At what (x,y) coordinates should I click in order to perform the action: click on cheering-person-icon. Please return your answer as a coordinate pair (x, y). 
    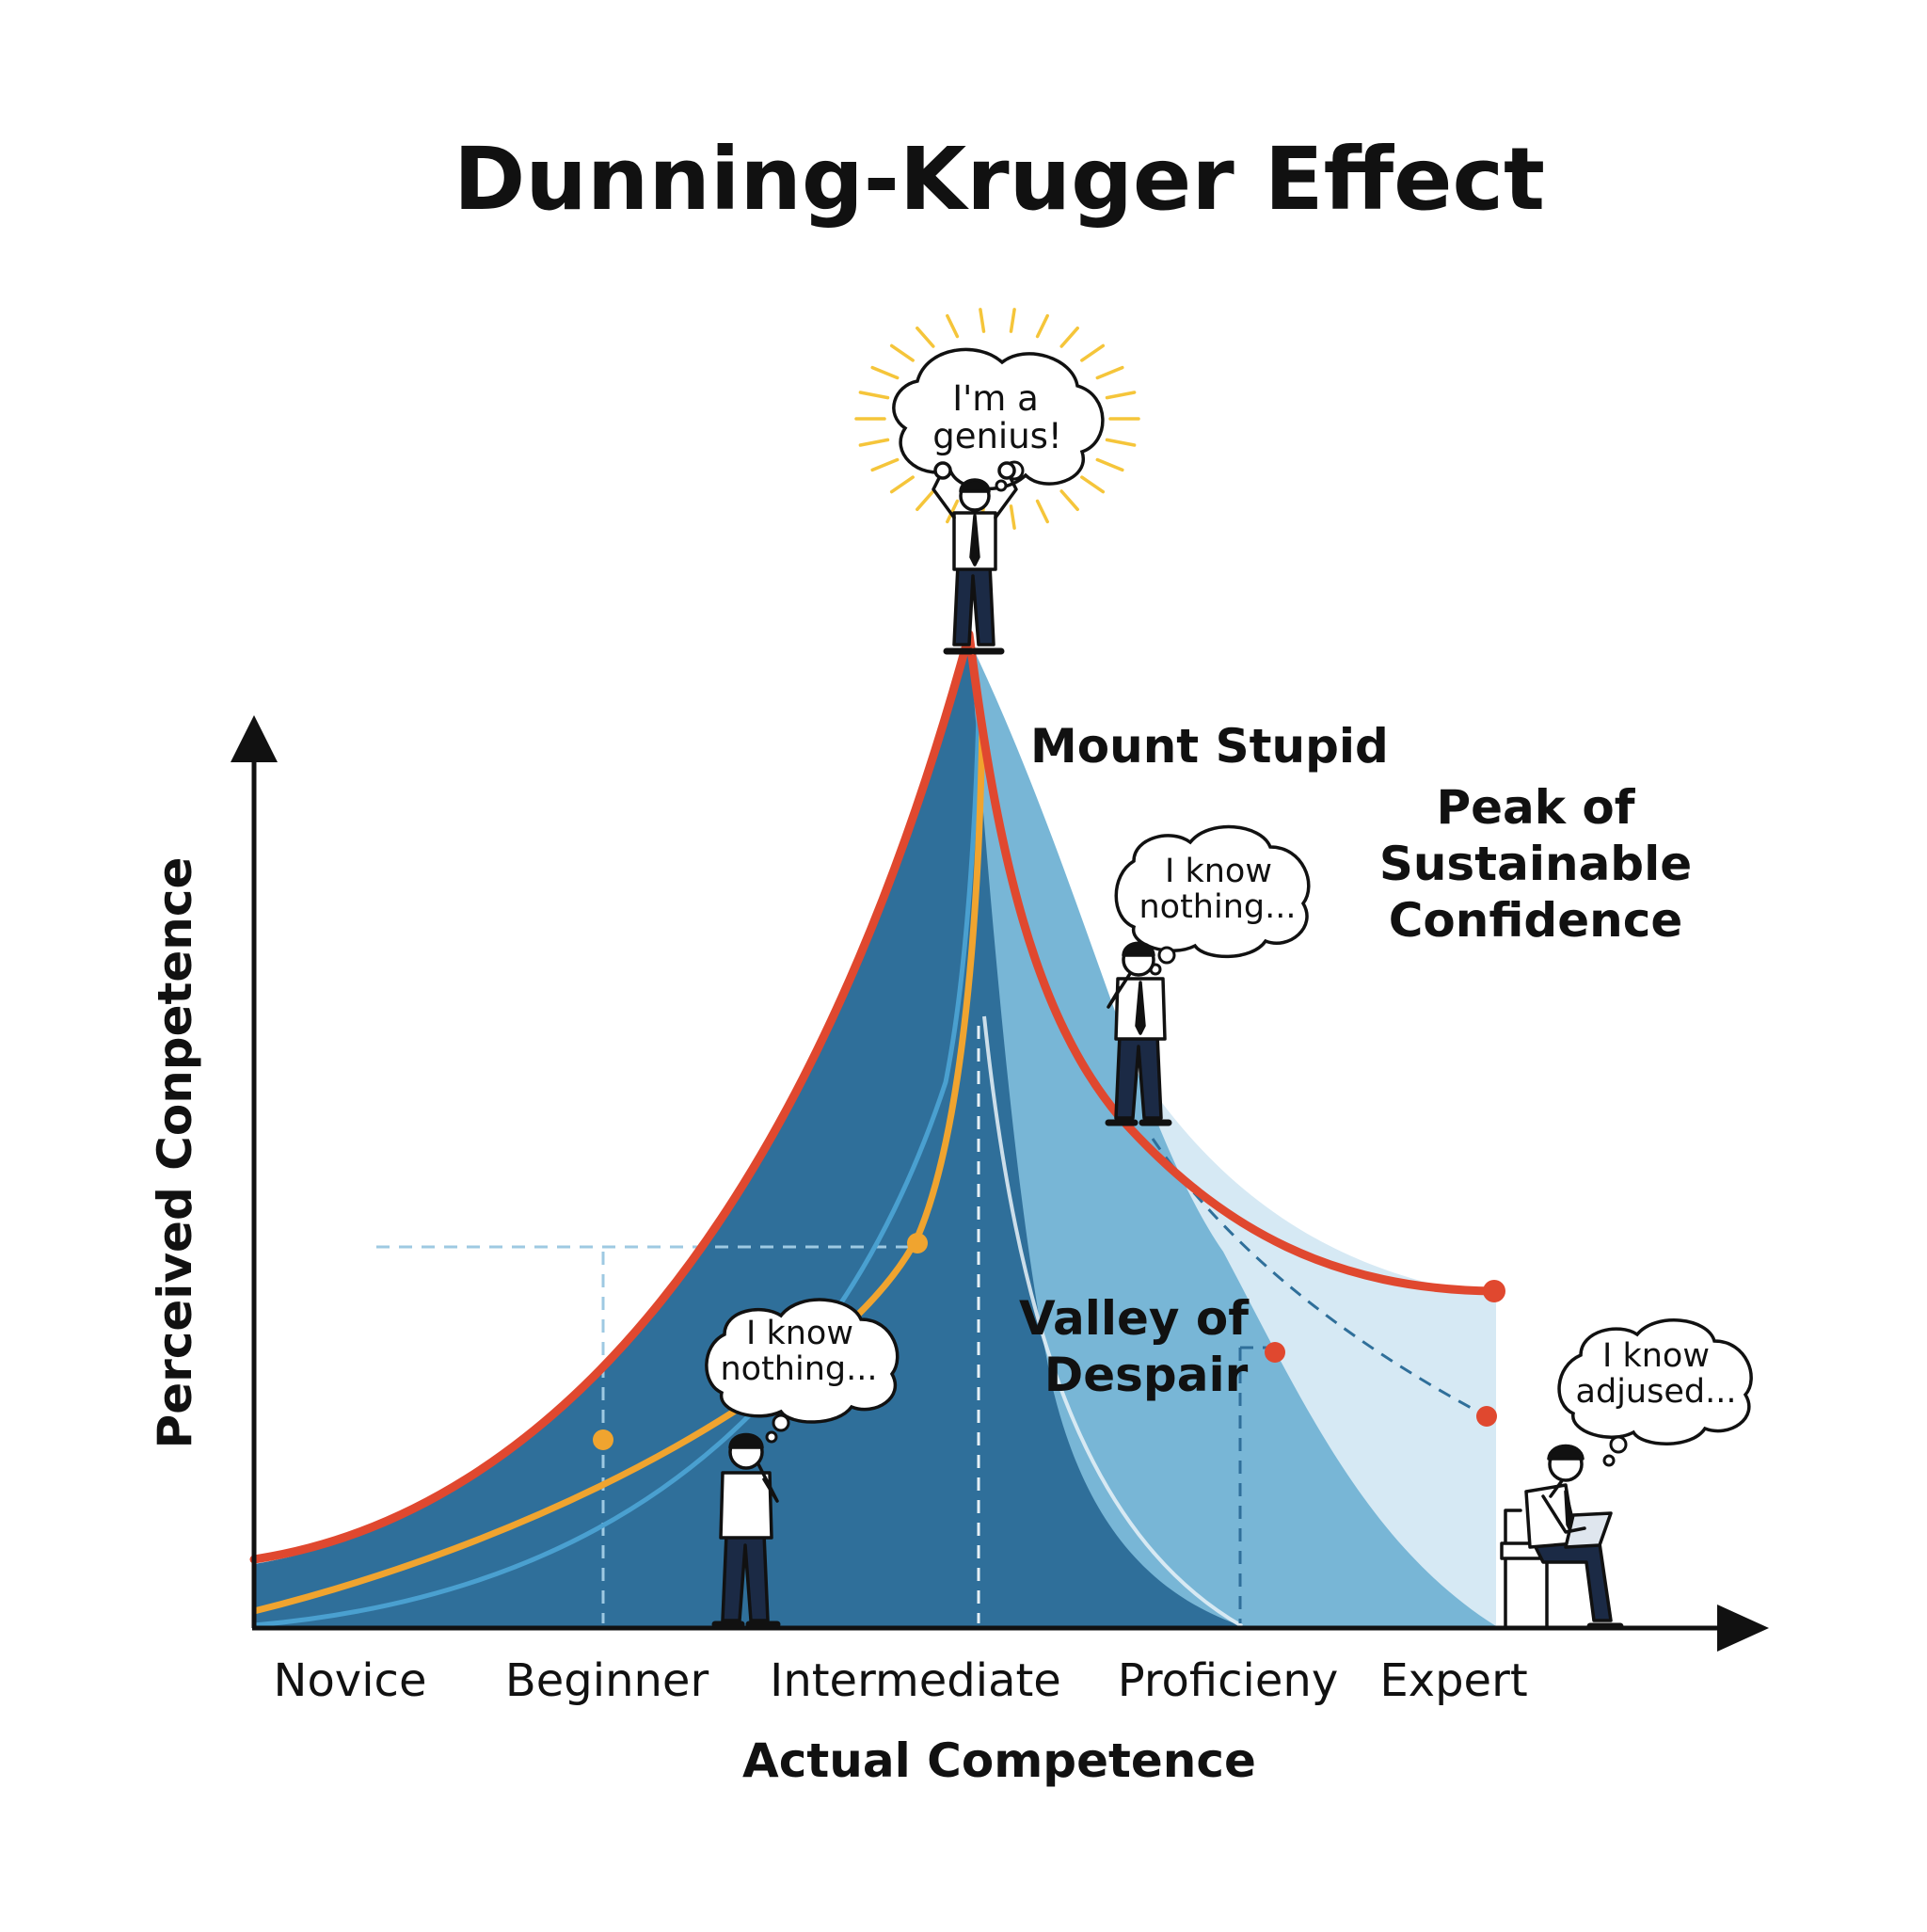
    Looking at the image, I should click on (975, 558).